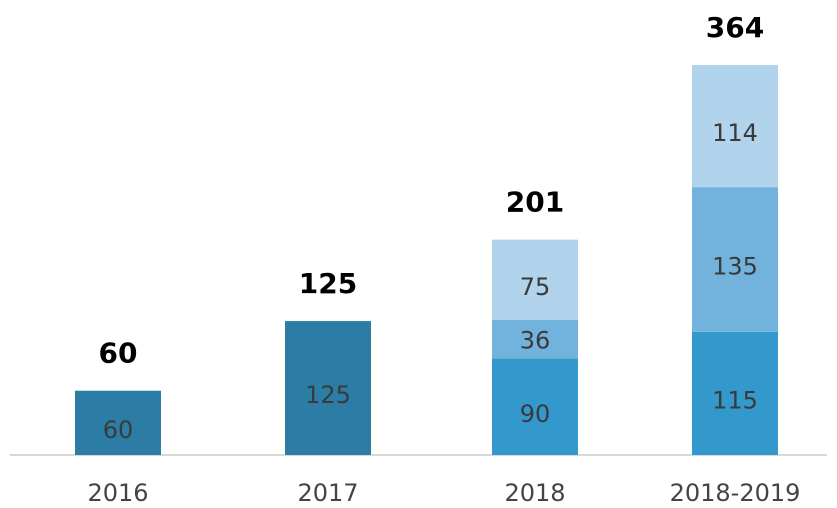 The height and width of the screenshot is (508, 837). Describe the element at coordinates (327, 493) in the screenshot. I see `x-tick-label: 2017` at that location.